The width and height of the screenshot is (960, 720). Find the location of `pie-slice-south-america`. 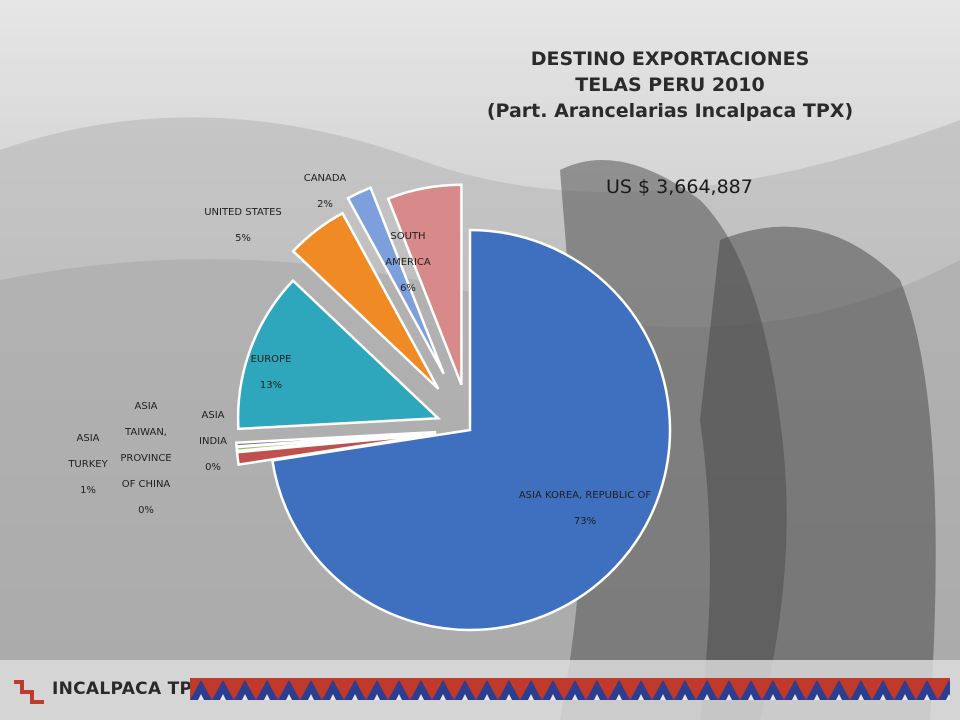

pie-slice-south-america is located at coordinates (424, 284).